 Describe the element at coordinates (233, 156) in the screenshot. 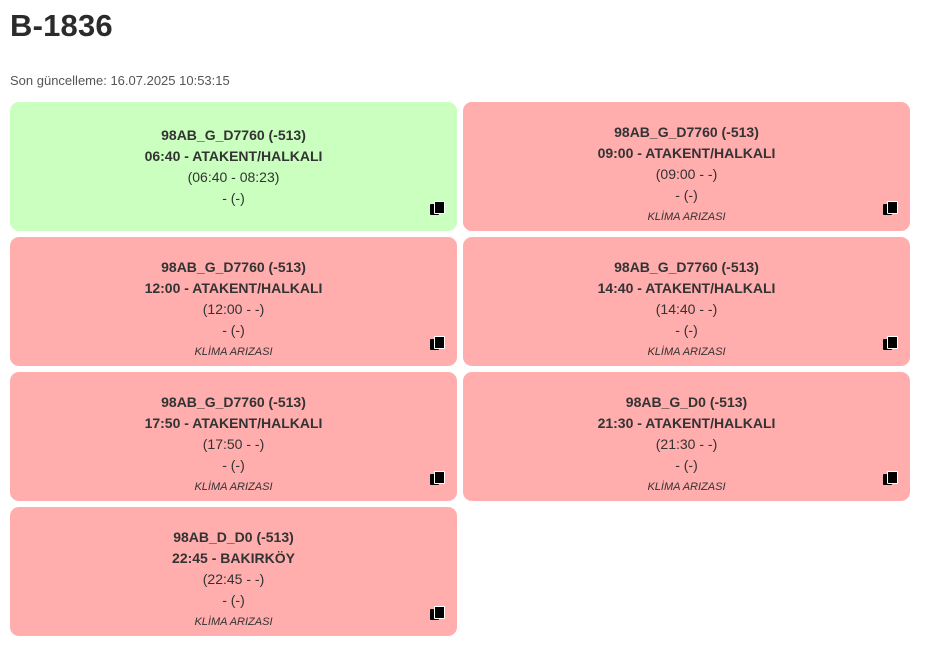

I see `trip-time-route: 06:40 - ATAKENT/HALKALI` at that location.